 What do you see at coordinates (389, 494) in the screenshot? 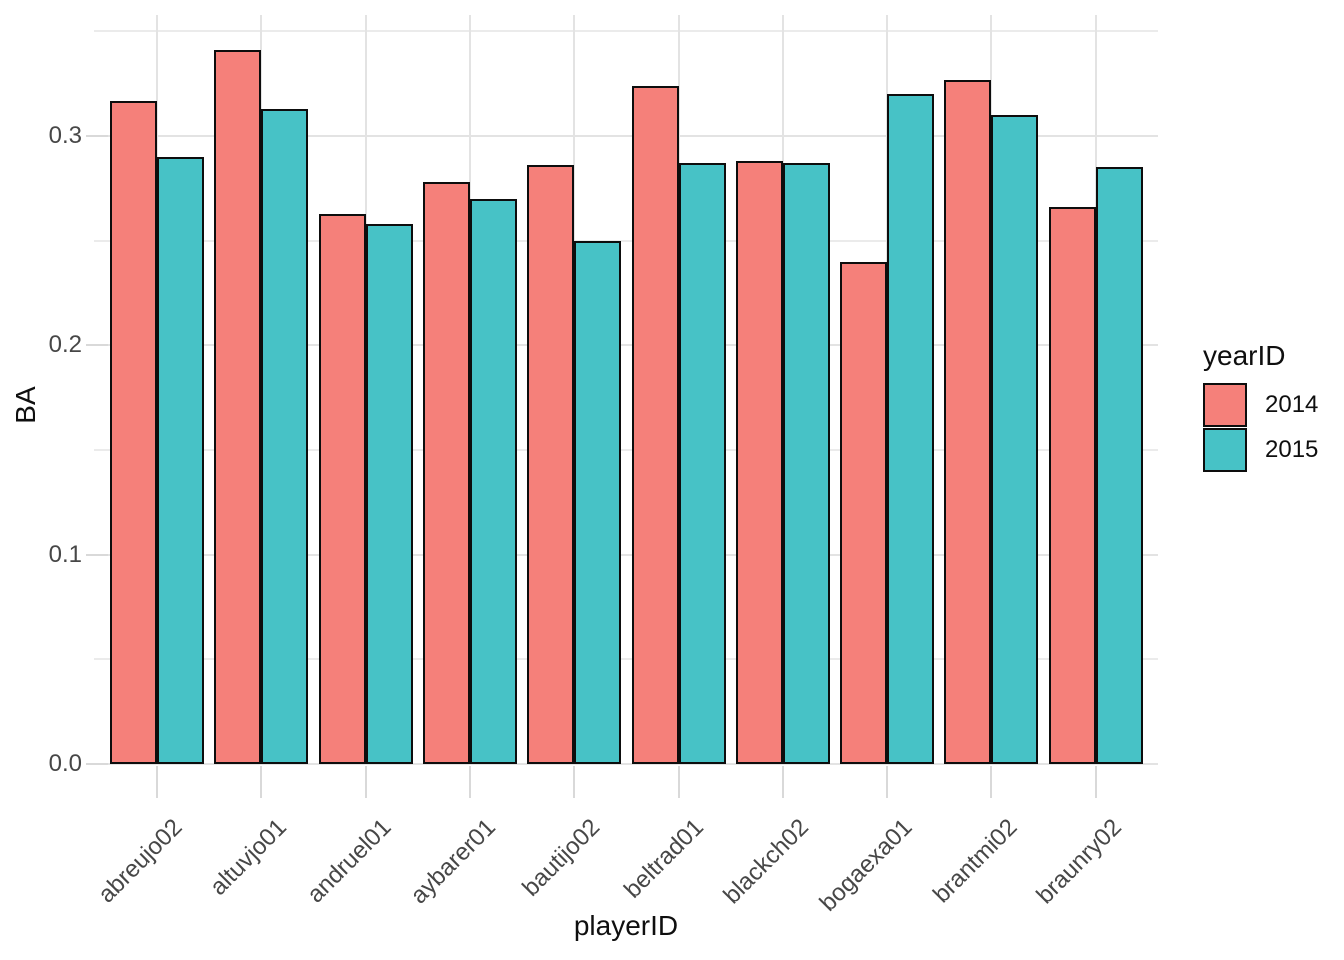
I see `bar-2015-andruel01` at bounding box center [389, 494].